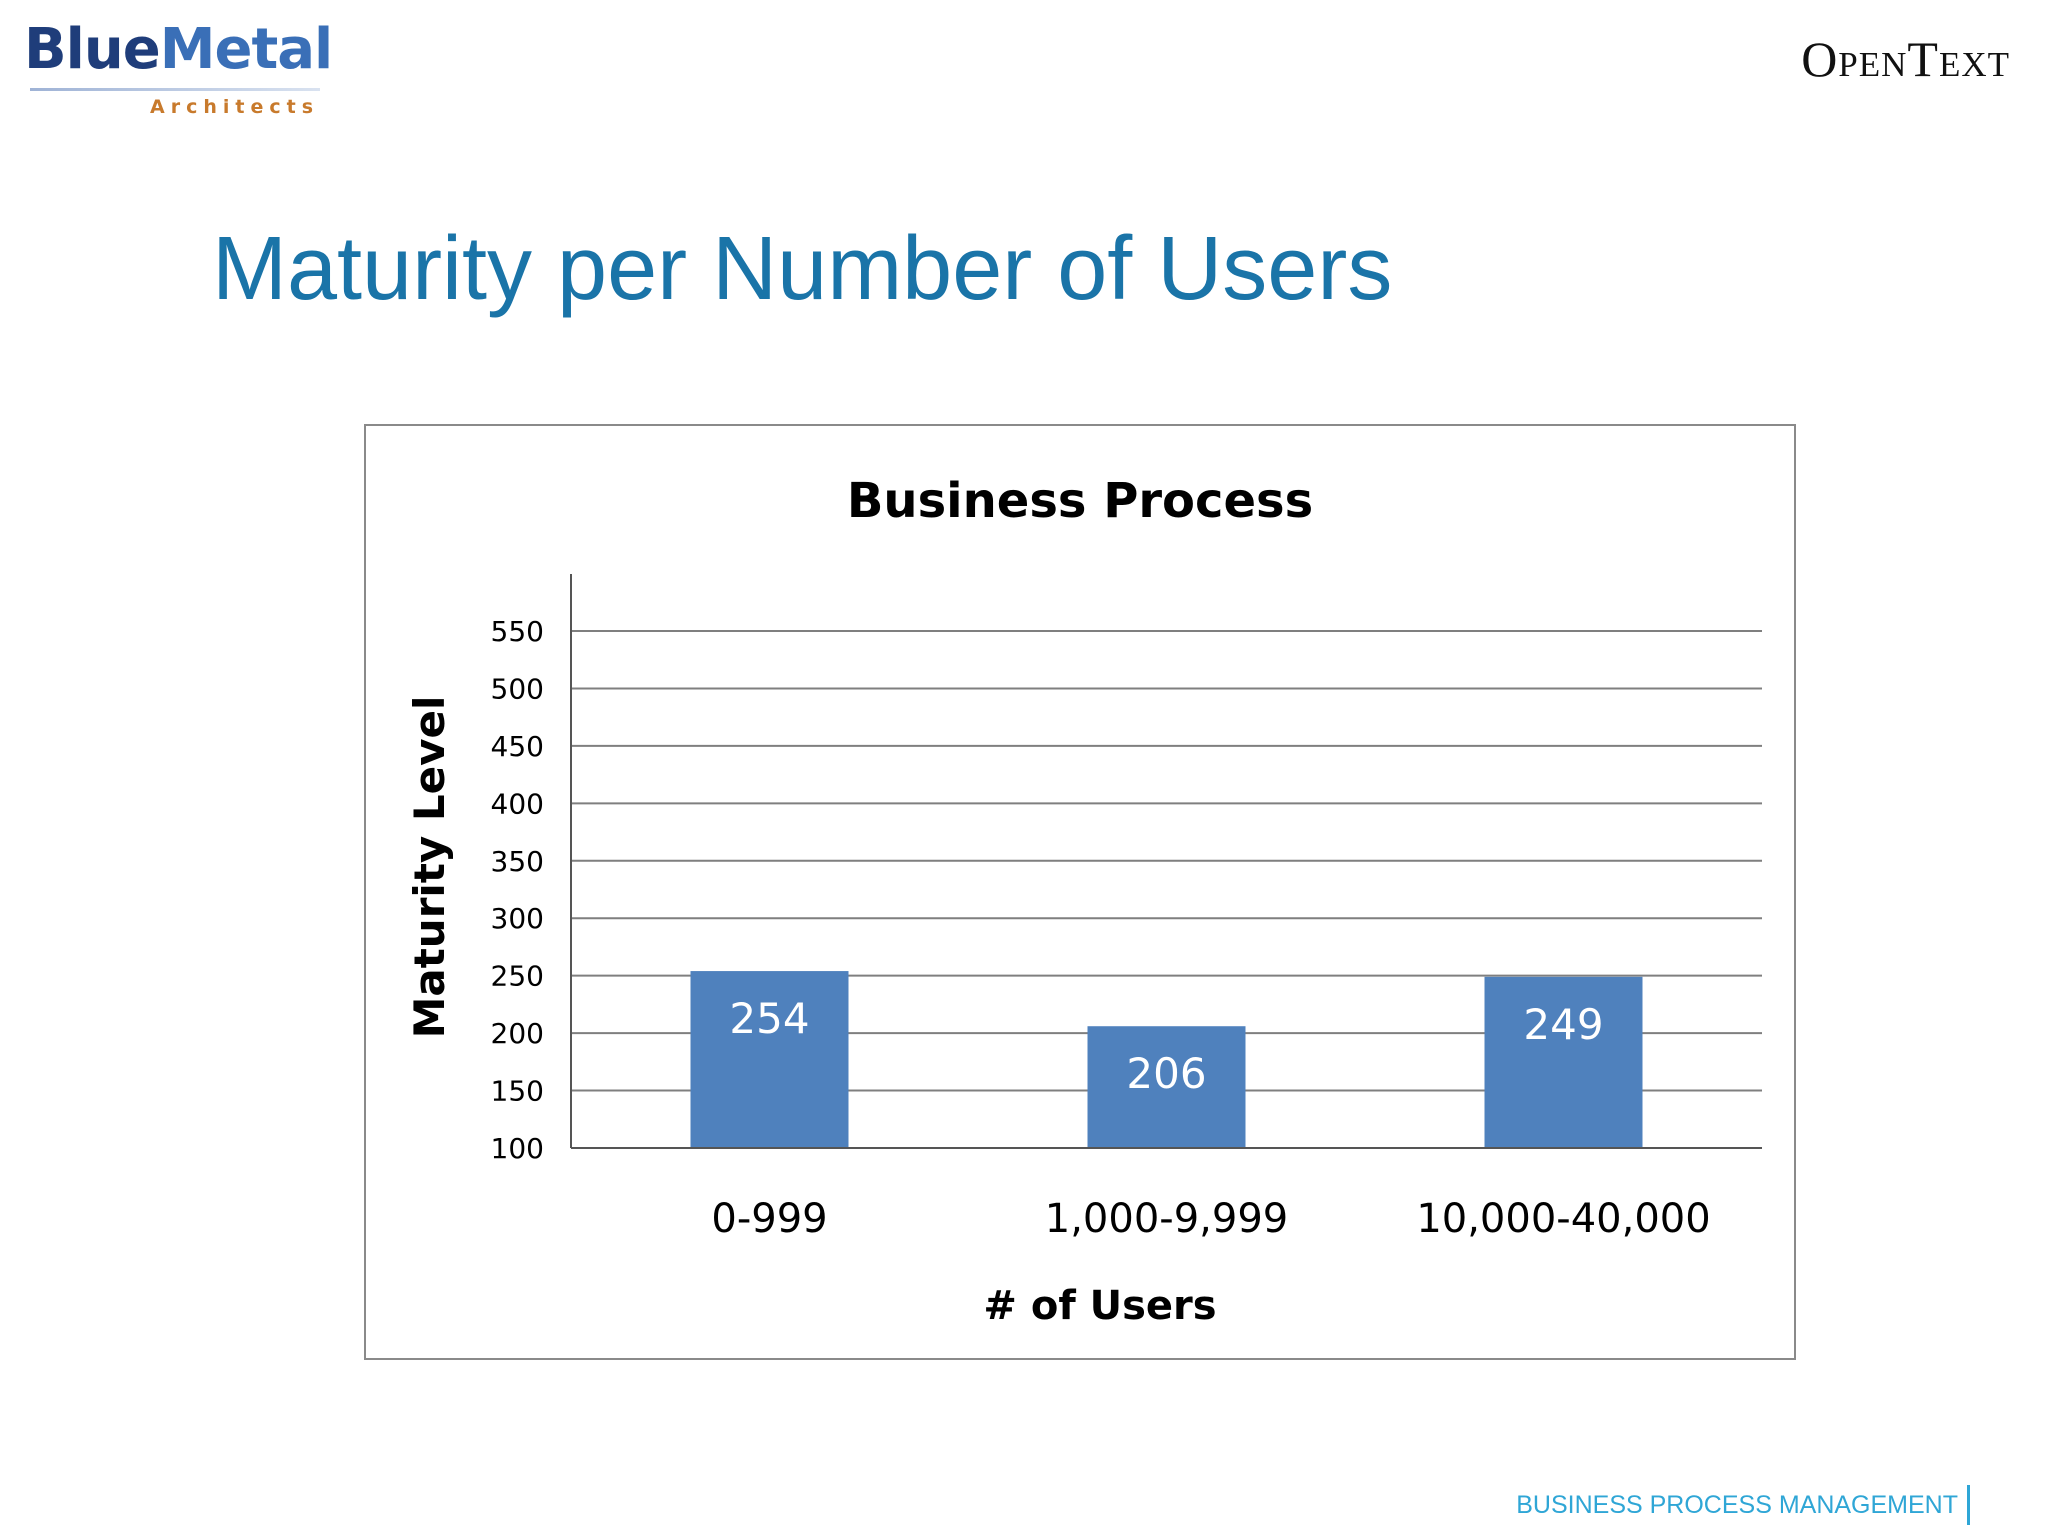 The image size is (2048, 1536). Describe the element at coordinates (1166, 1073) in the screenshot. I see `bar-data-label: 206` at that location.